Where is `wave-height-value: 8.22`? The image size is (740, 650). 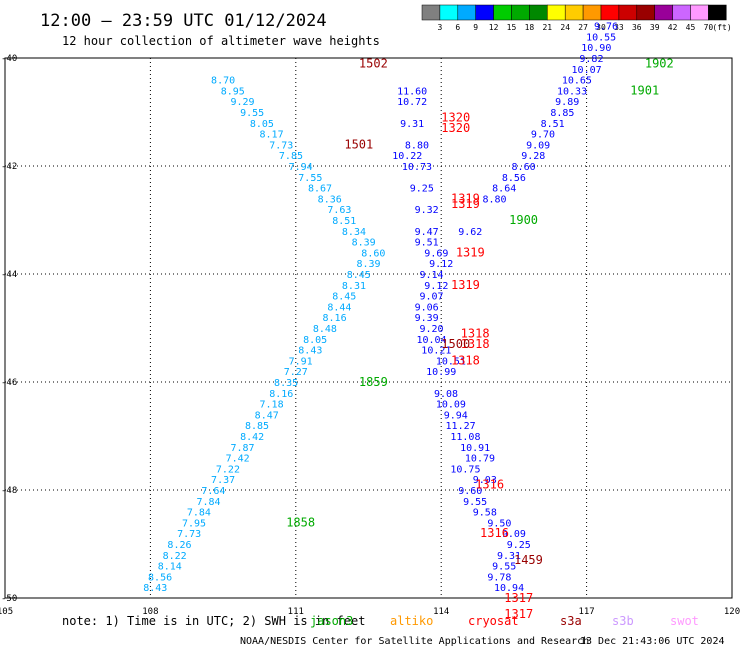
wave-height-value: 8.22 is located at coordinates (175, 556).